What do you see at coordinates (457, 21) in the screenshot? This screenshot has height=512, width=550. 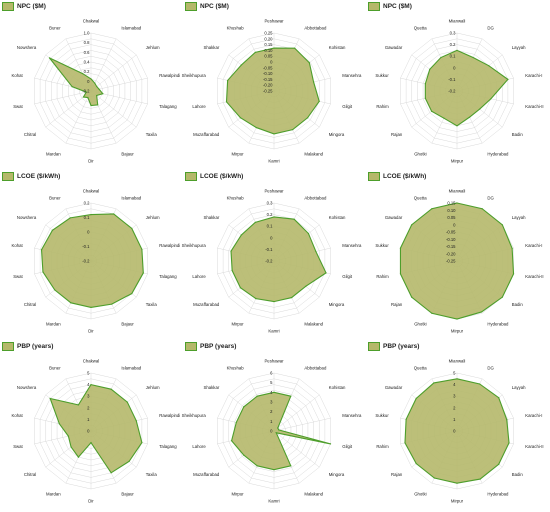 I see `category-label: Mianwali` at bounding box center [457, 21].